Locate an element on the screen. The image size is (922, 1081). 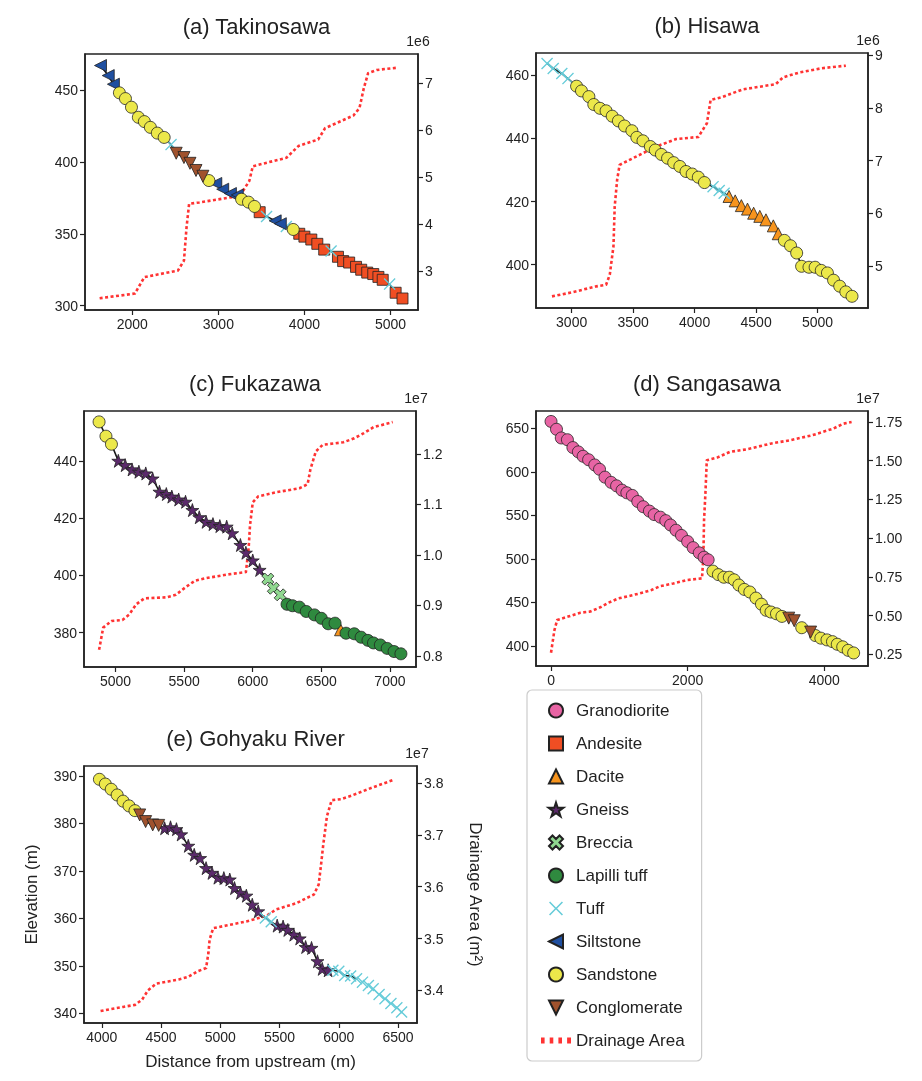
legend-label: Drainage Area is located at coordinates (631, 1040).